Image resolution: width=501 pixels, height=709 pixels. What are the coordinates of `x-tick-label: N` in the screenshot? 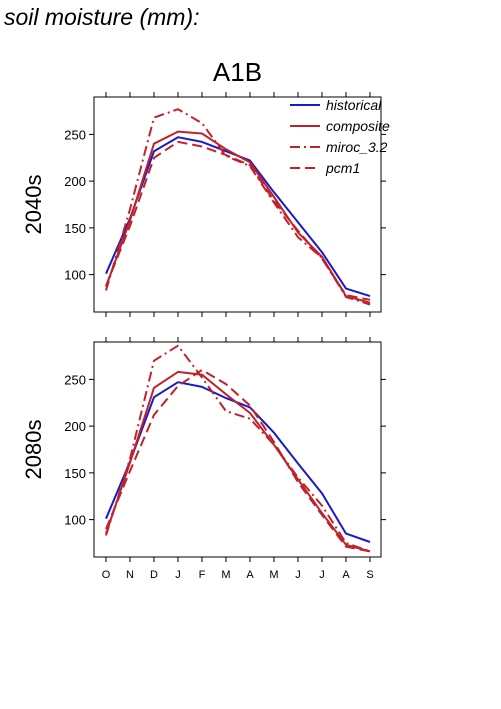 It's located at (130, 575).